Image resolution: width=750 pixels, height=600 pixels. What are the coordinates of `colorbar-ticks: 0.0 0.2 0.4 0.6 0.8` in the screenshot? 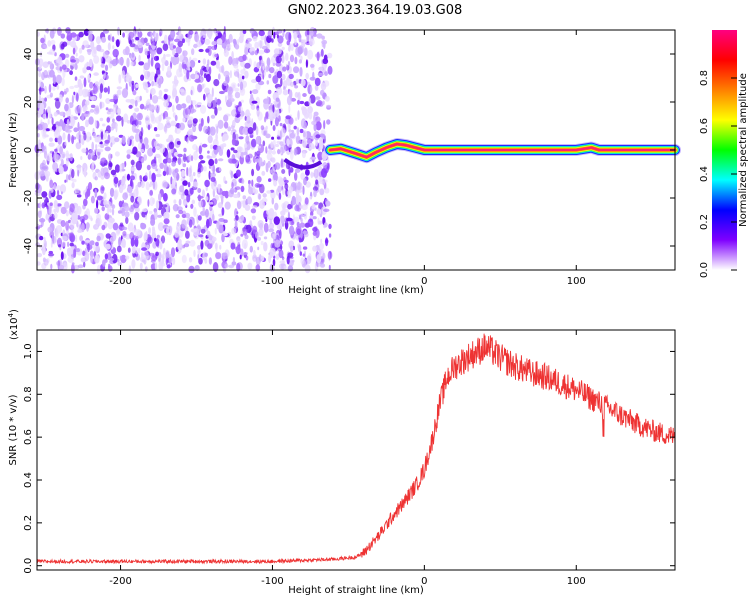 It's located at (718, 174).